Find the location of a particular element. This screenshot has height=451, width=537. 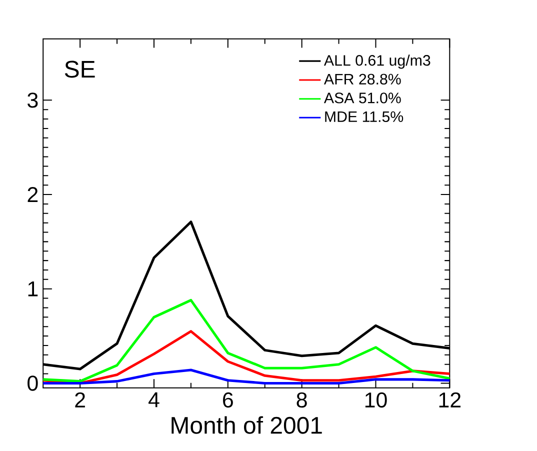

annotation: SE is located at coordinates (79, 69).